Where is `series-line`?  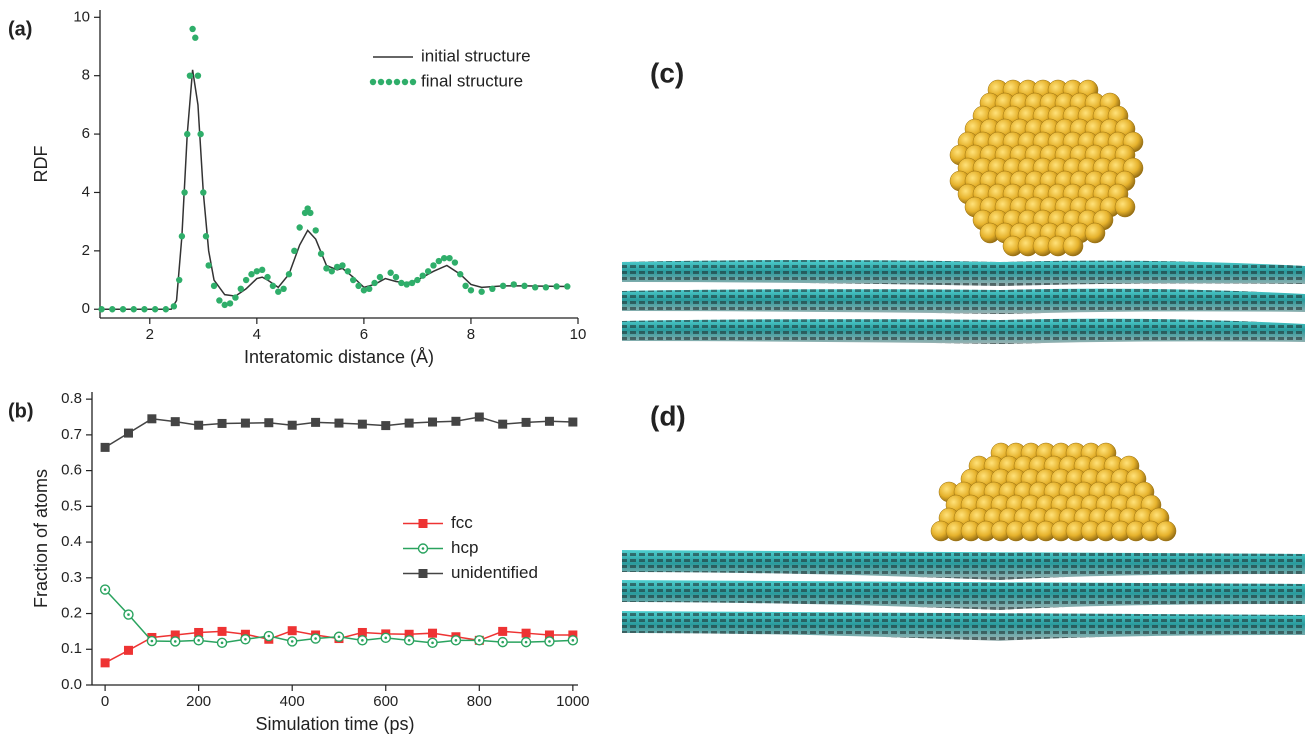 series-line is located at coordinates (334, 189).